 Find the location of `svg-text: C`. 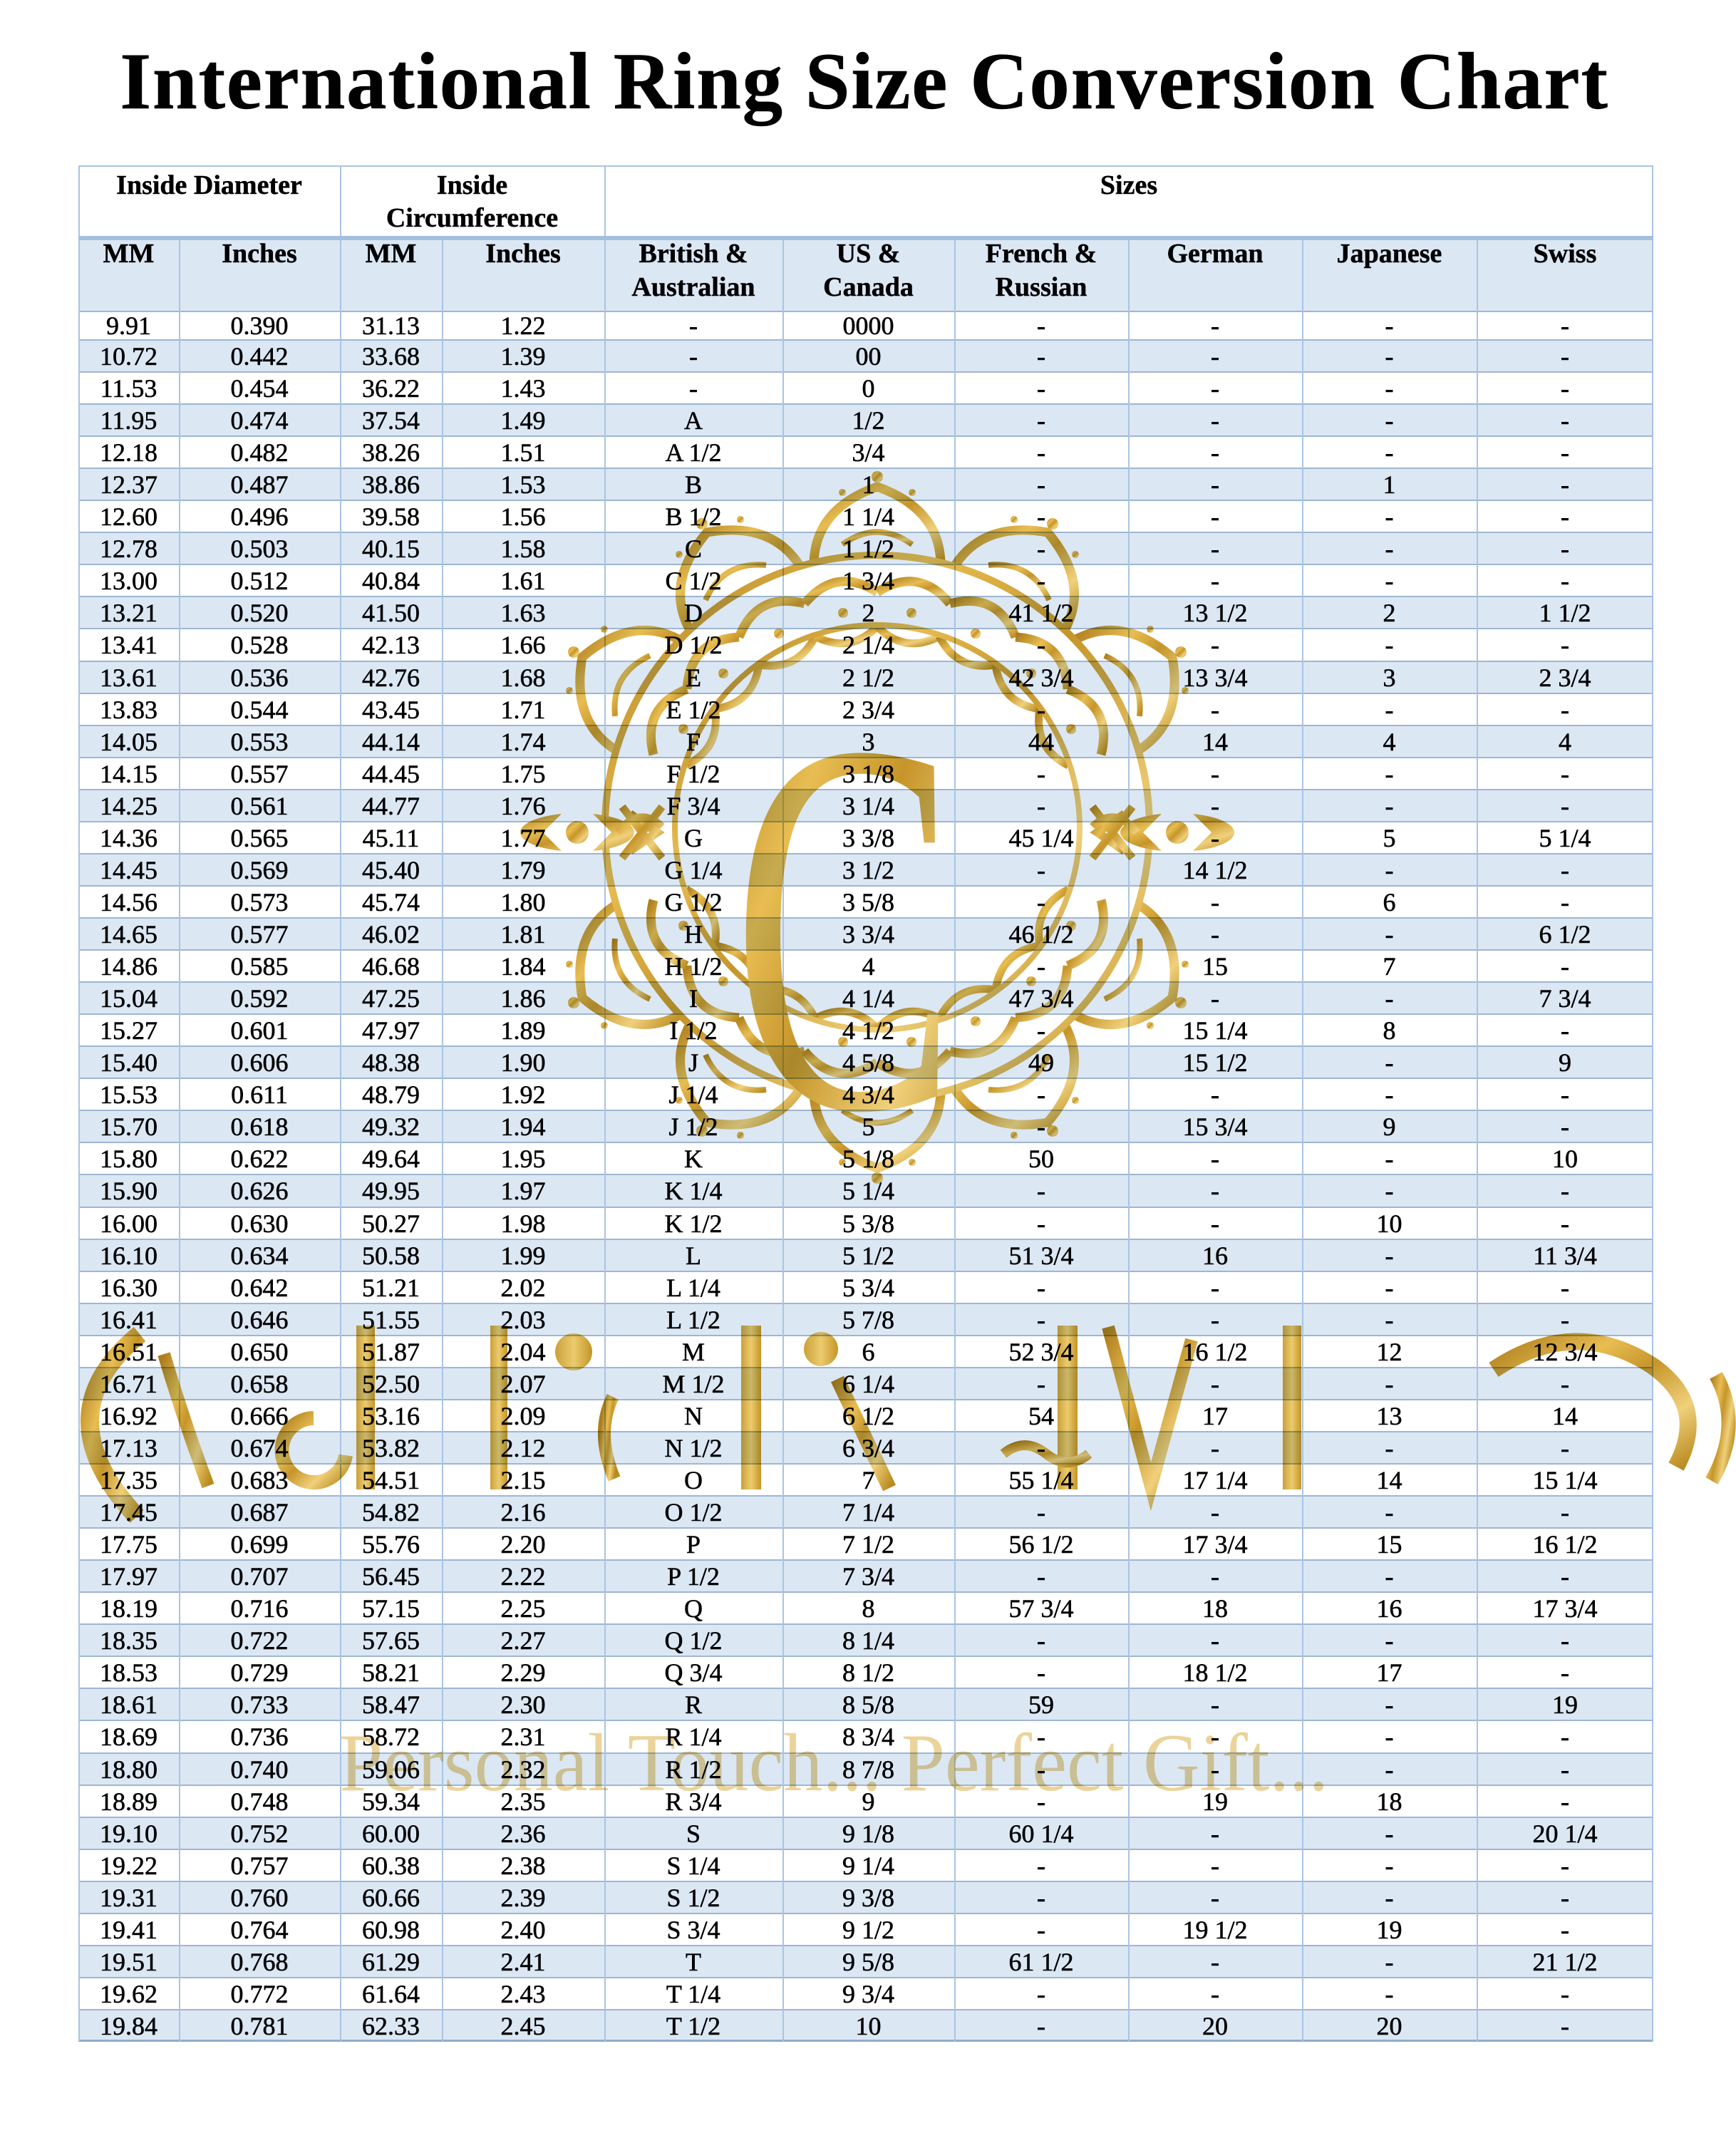

svg-text: C is located at coordinates (844, 926).